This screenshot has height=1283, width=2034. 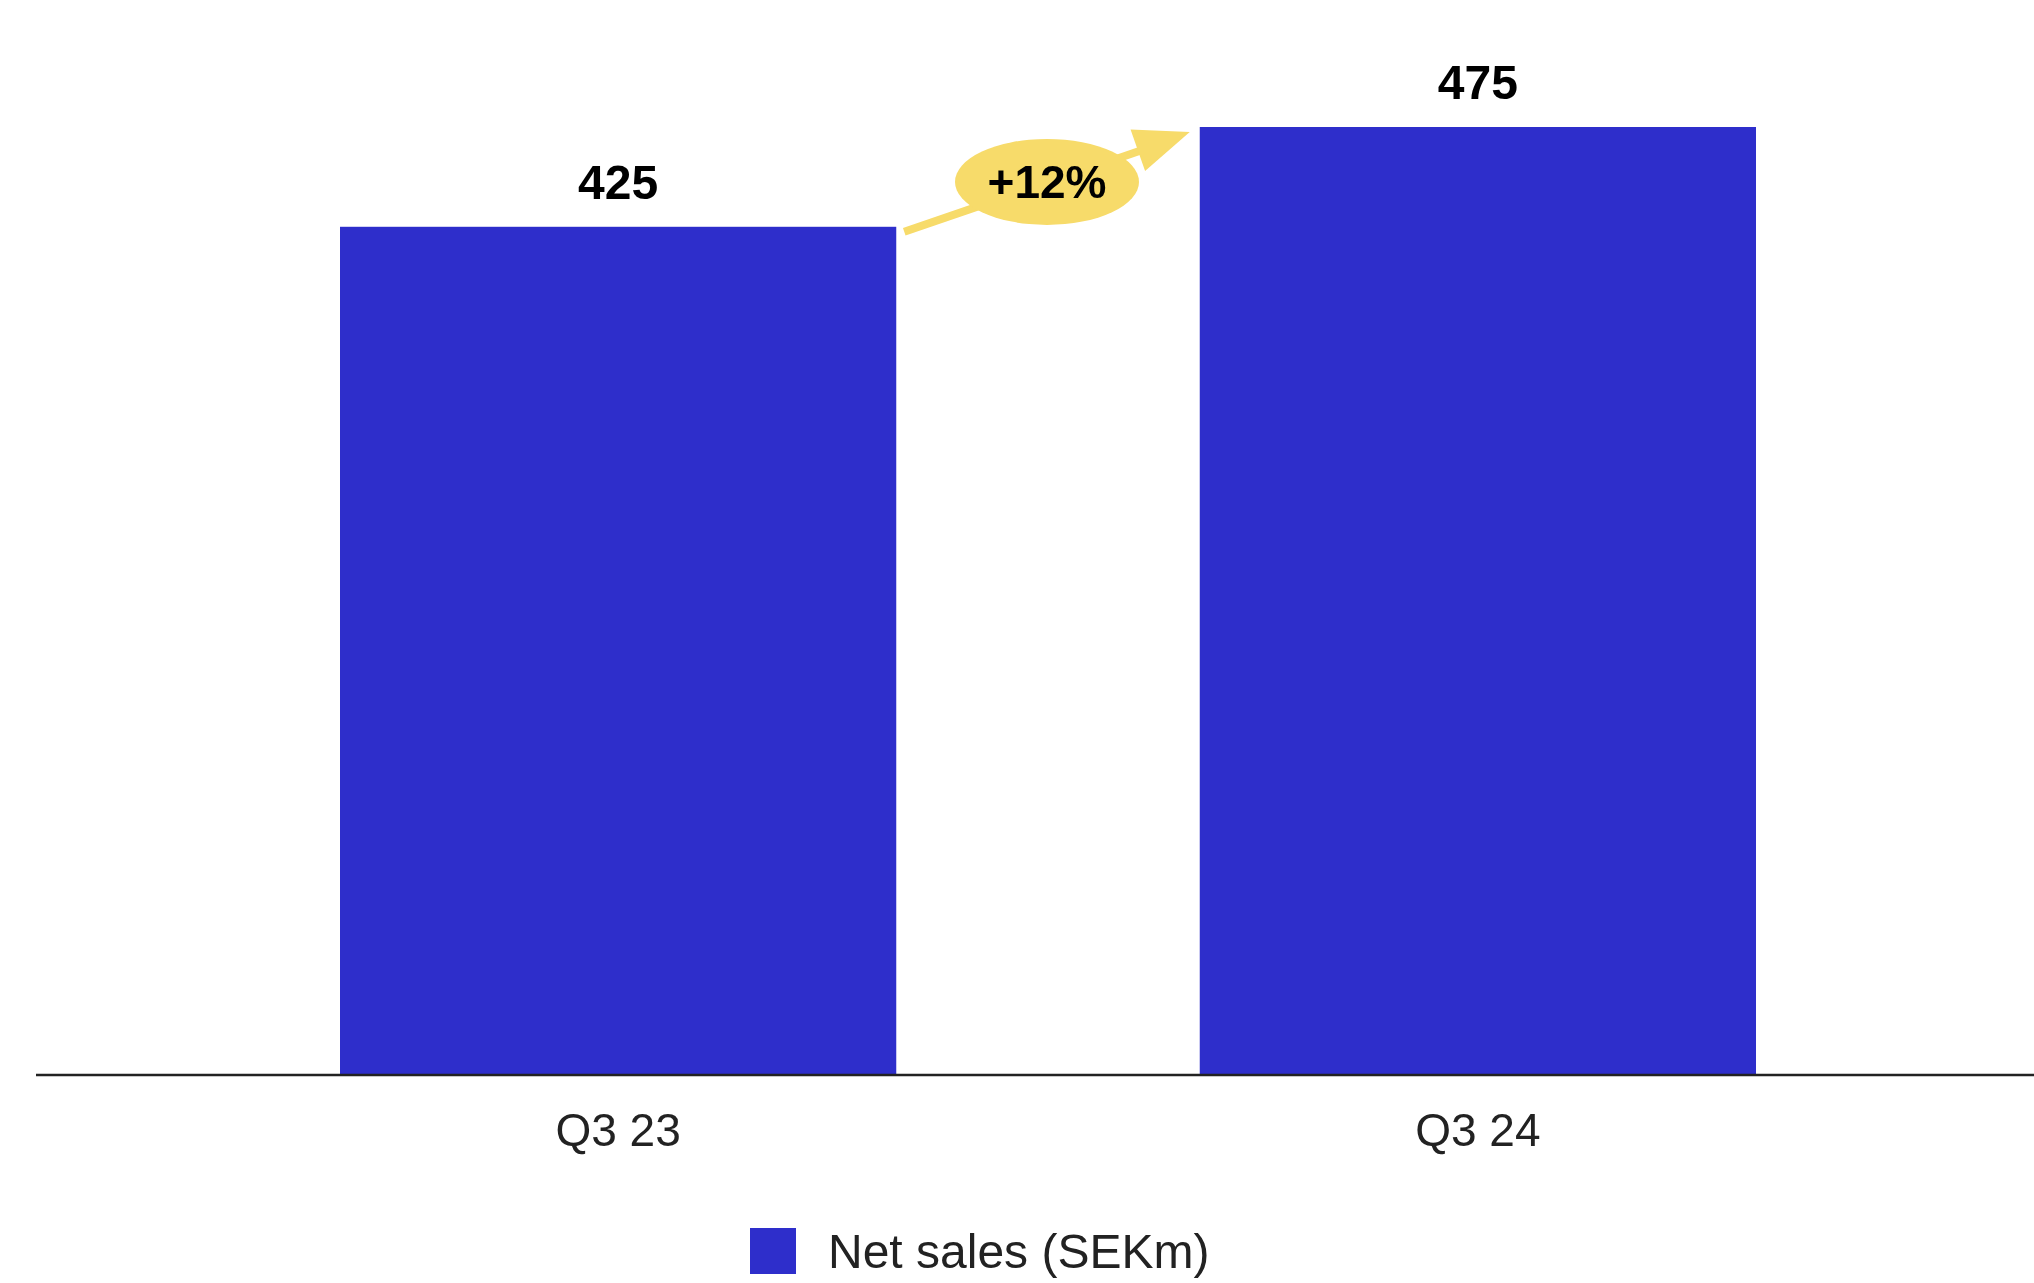 What do you see at coordinates (618, 1129) in the screenshot?
I see `x-tick-label: Q3 23` at bounding box center [618, 1129].